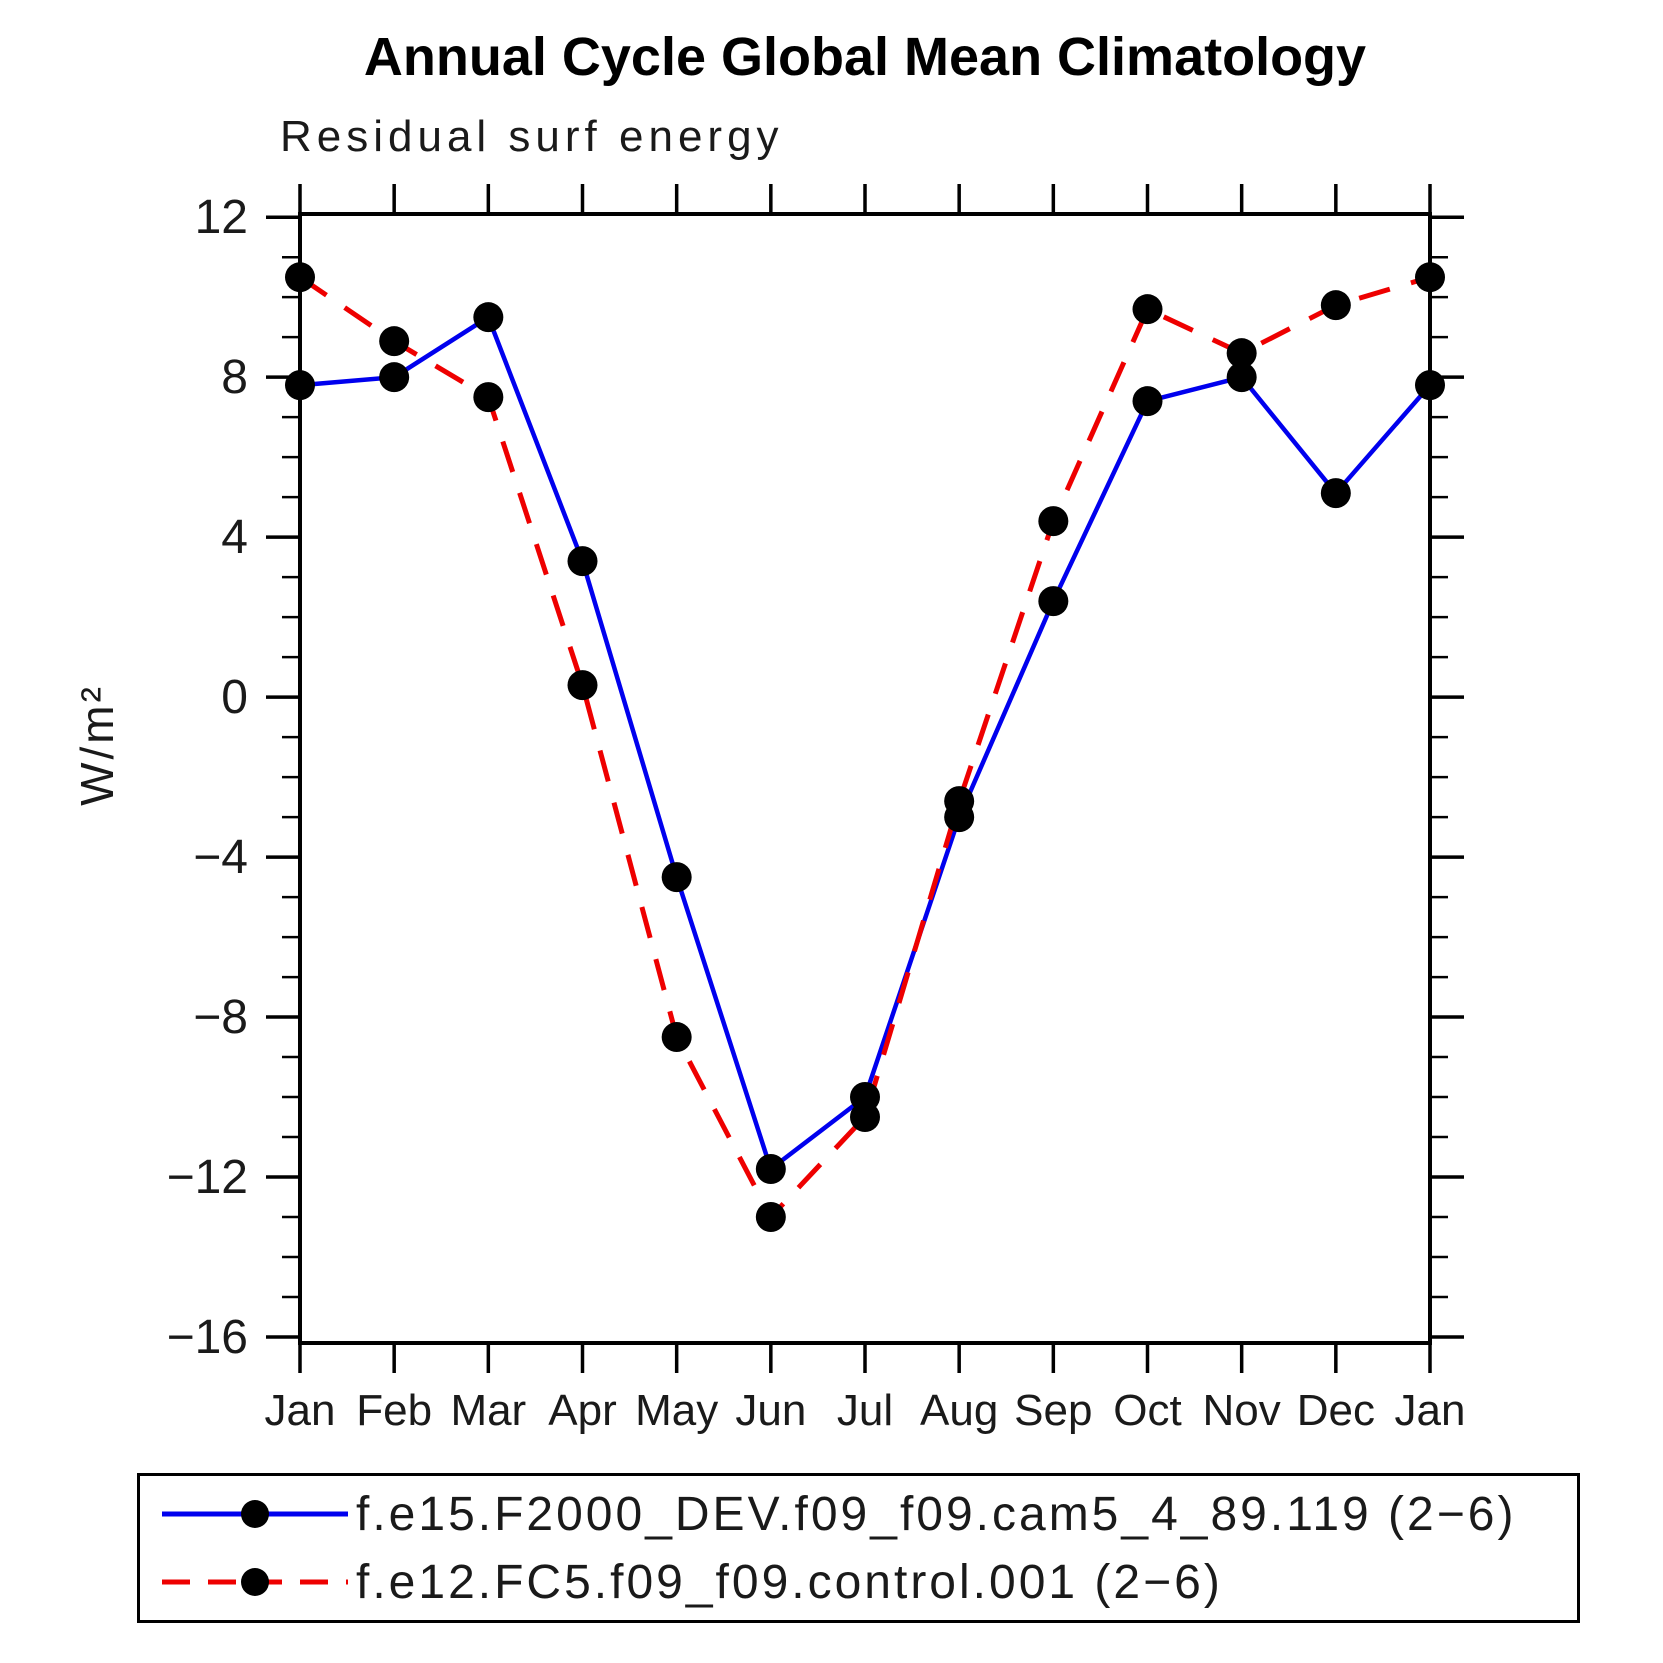 The height and width of the screenshot is (1663, 1663). I want to click on x-tick-label: Dec, so click(1336, 1410).